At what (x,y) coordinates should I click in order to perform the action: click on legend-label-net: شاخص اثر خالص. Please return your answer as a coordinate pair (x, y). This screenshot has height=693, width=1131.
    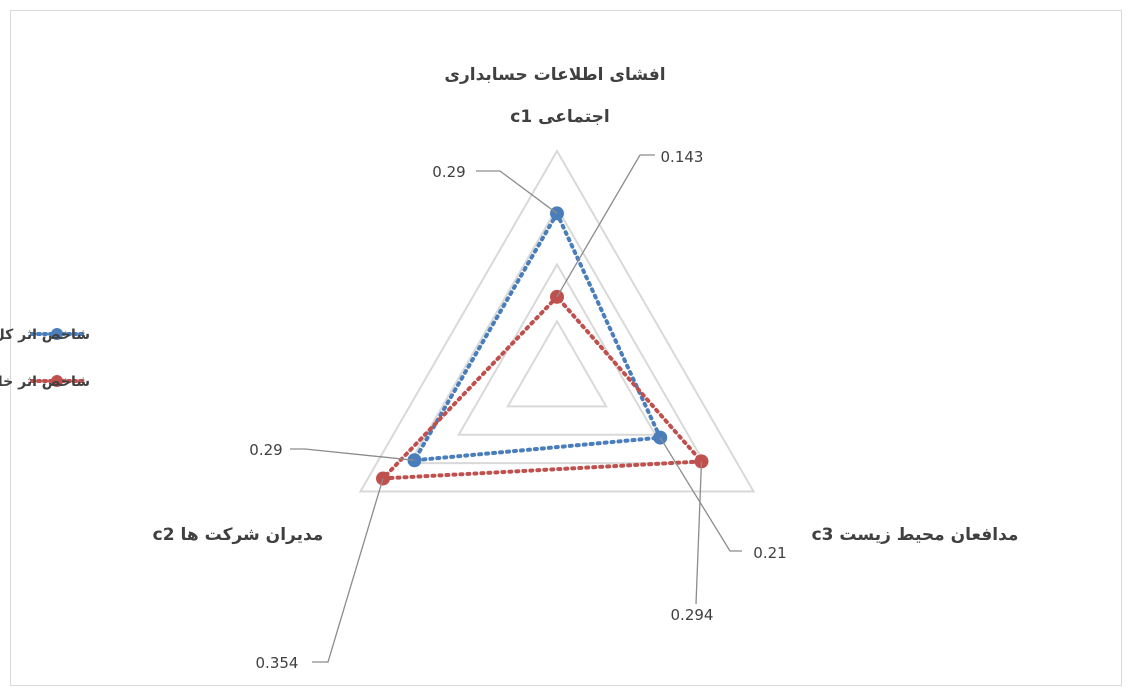
    Looking at the image, I should click on (45, 382).